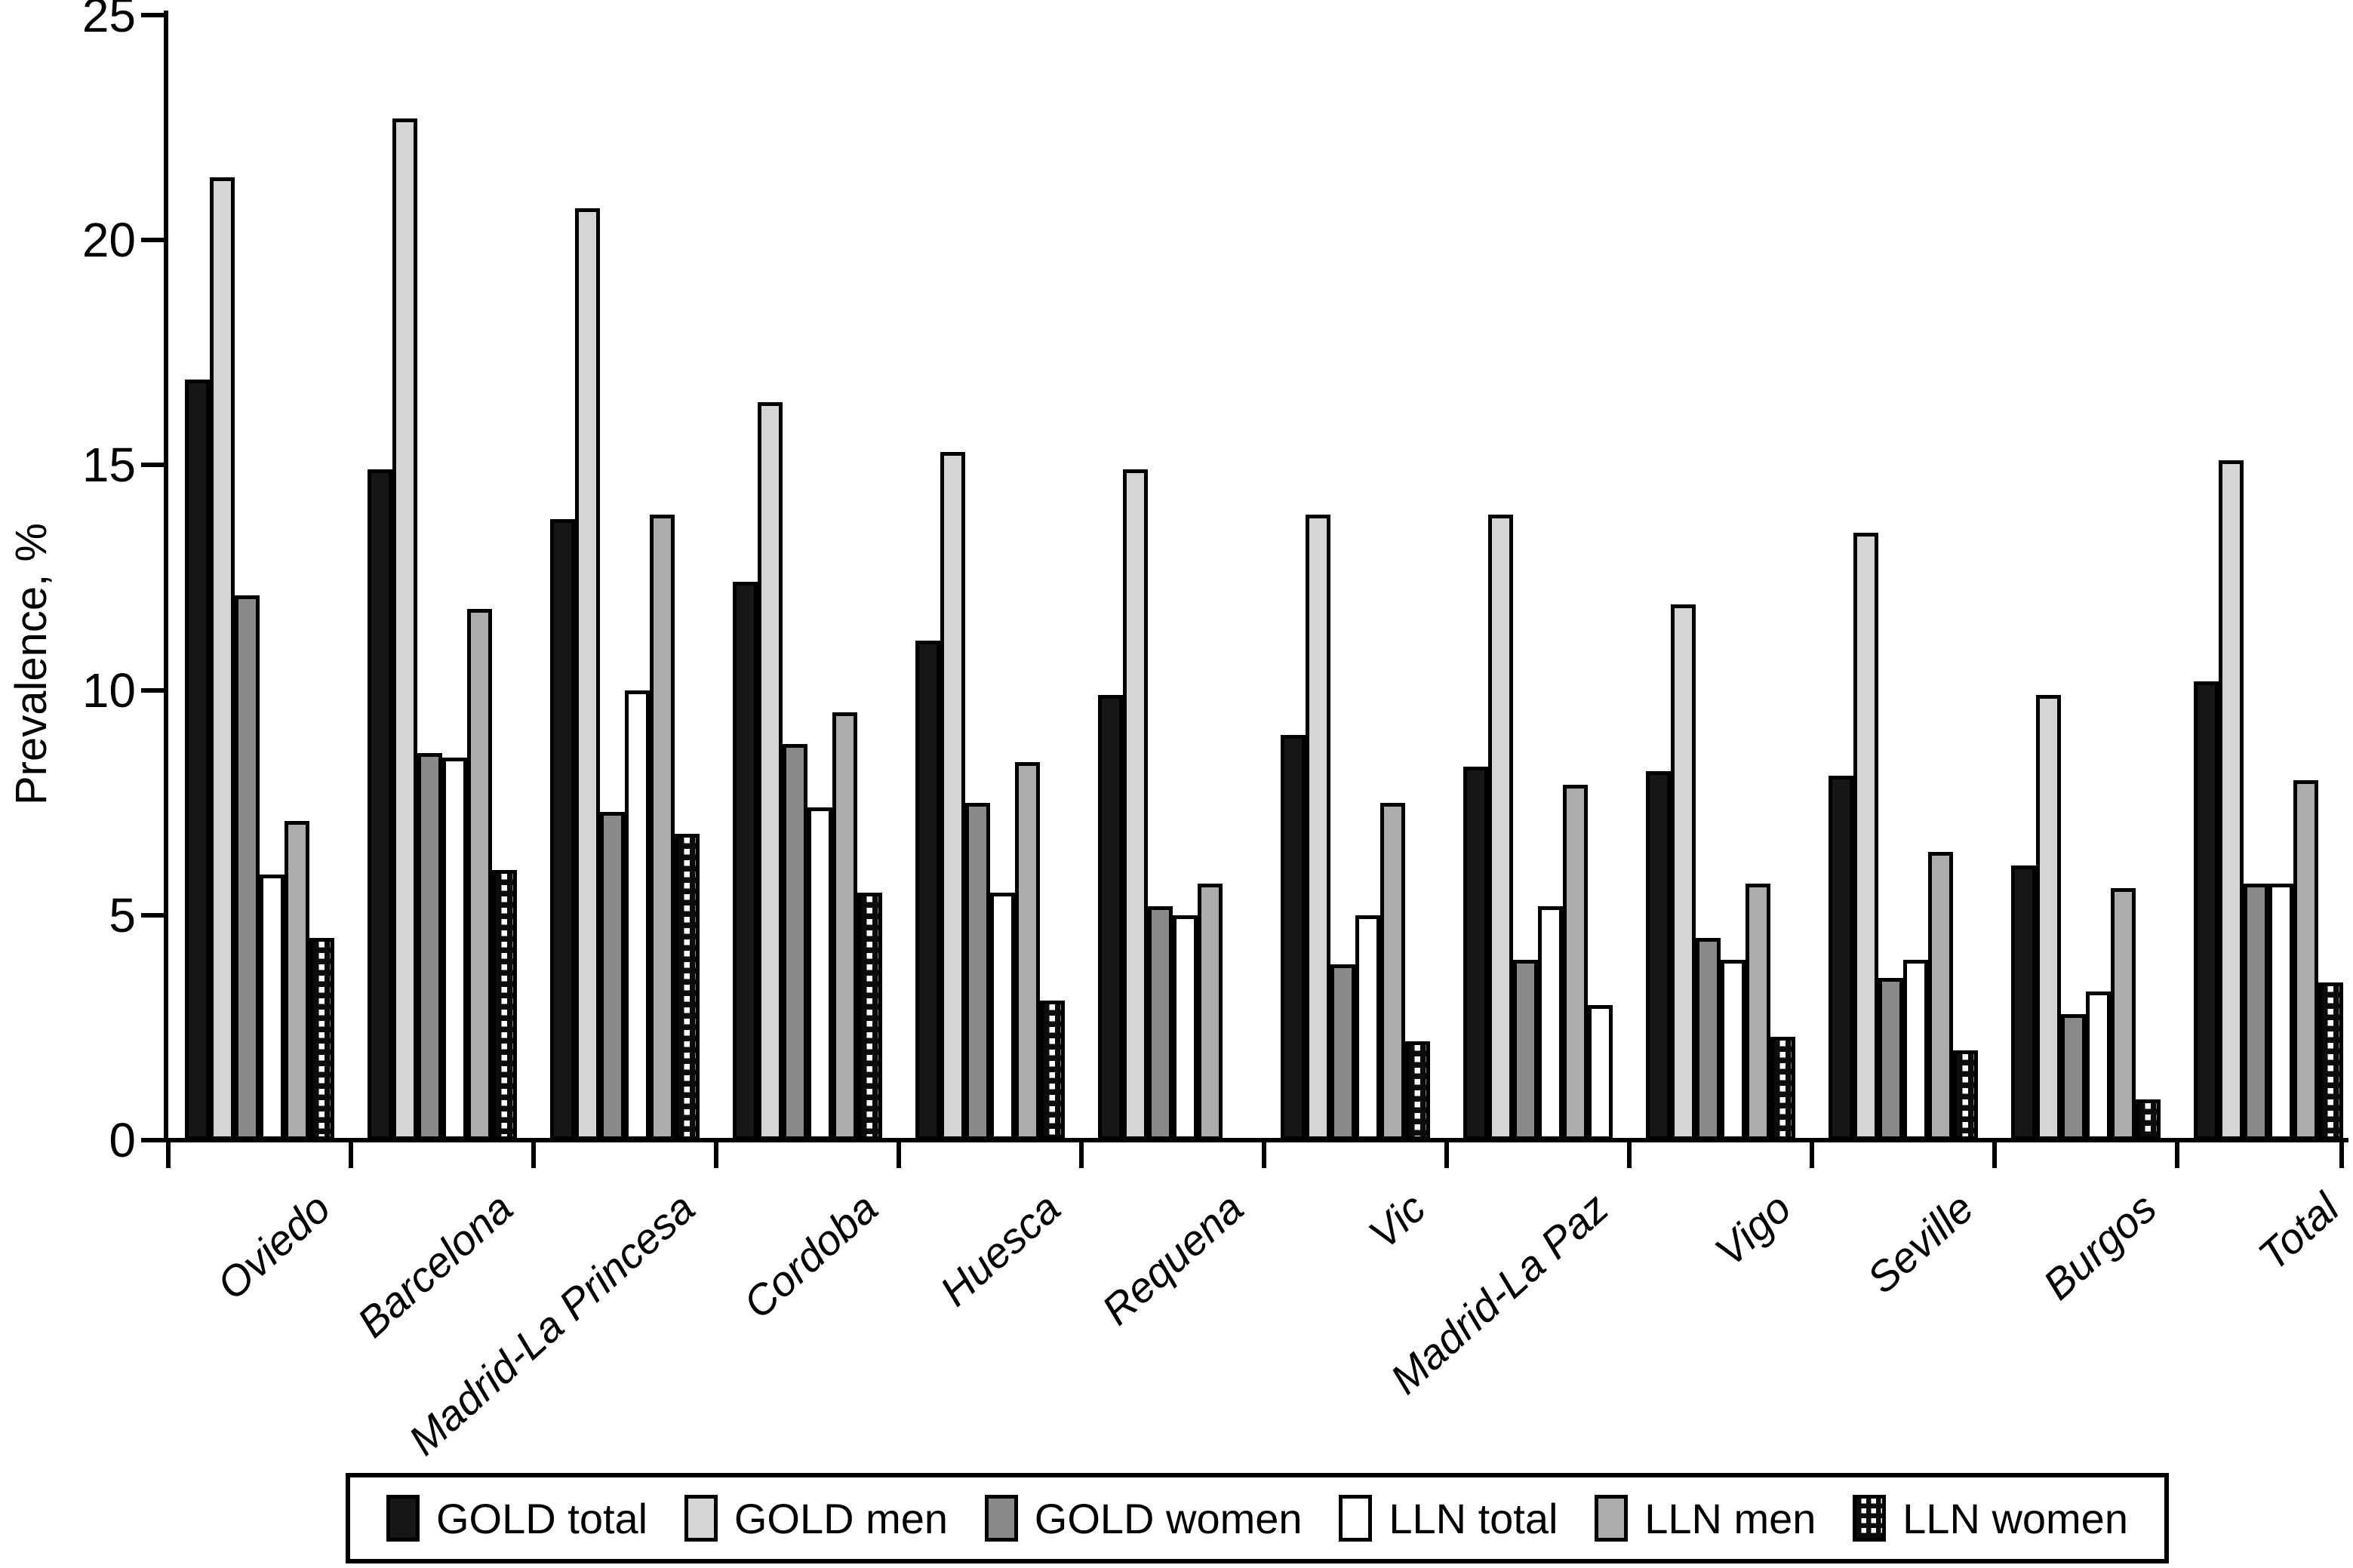 Image resolution: width=2353 pixels, height=1568 pixels. Describe the element at coordinates (2231, 800) in the screenshot. I see `bar-gold-men-total` at that location.